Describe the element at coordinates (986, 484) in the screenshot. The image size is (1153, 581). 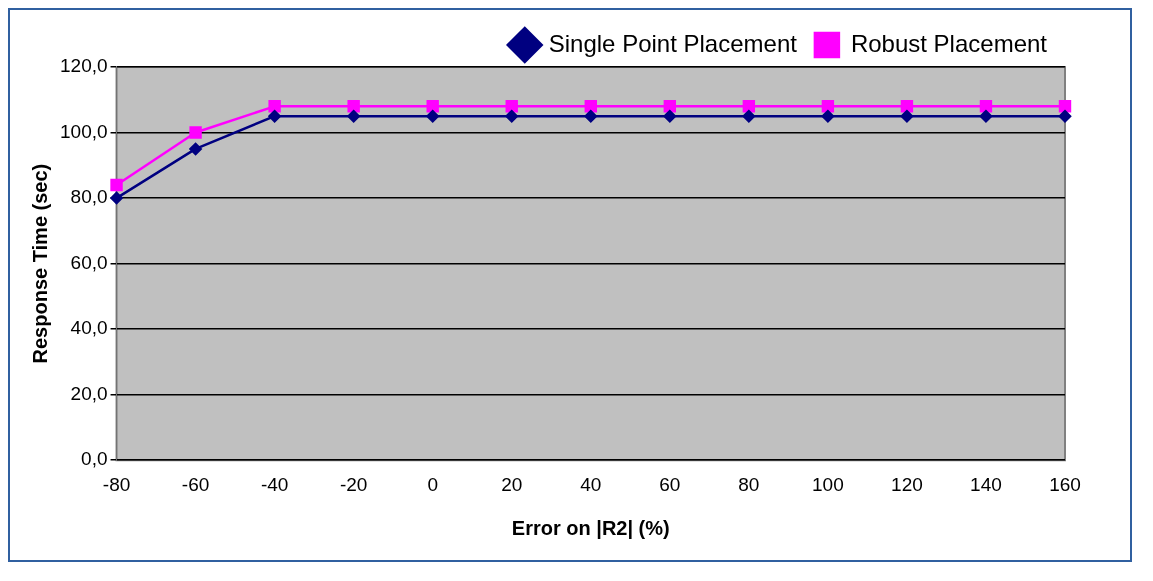
I see `x-tick-label: 140` at that location.